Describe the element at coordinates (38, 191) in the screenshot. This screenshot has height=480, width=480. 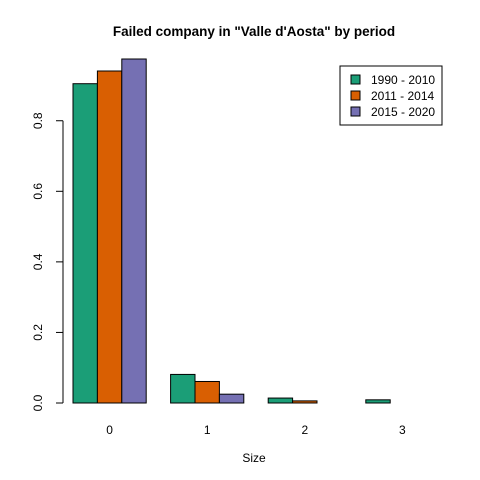
I see `y-tick-label: 0.6` at that location.